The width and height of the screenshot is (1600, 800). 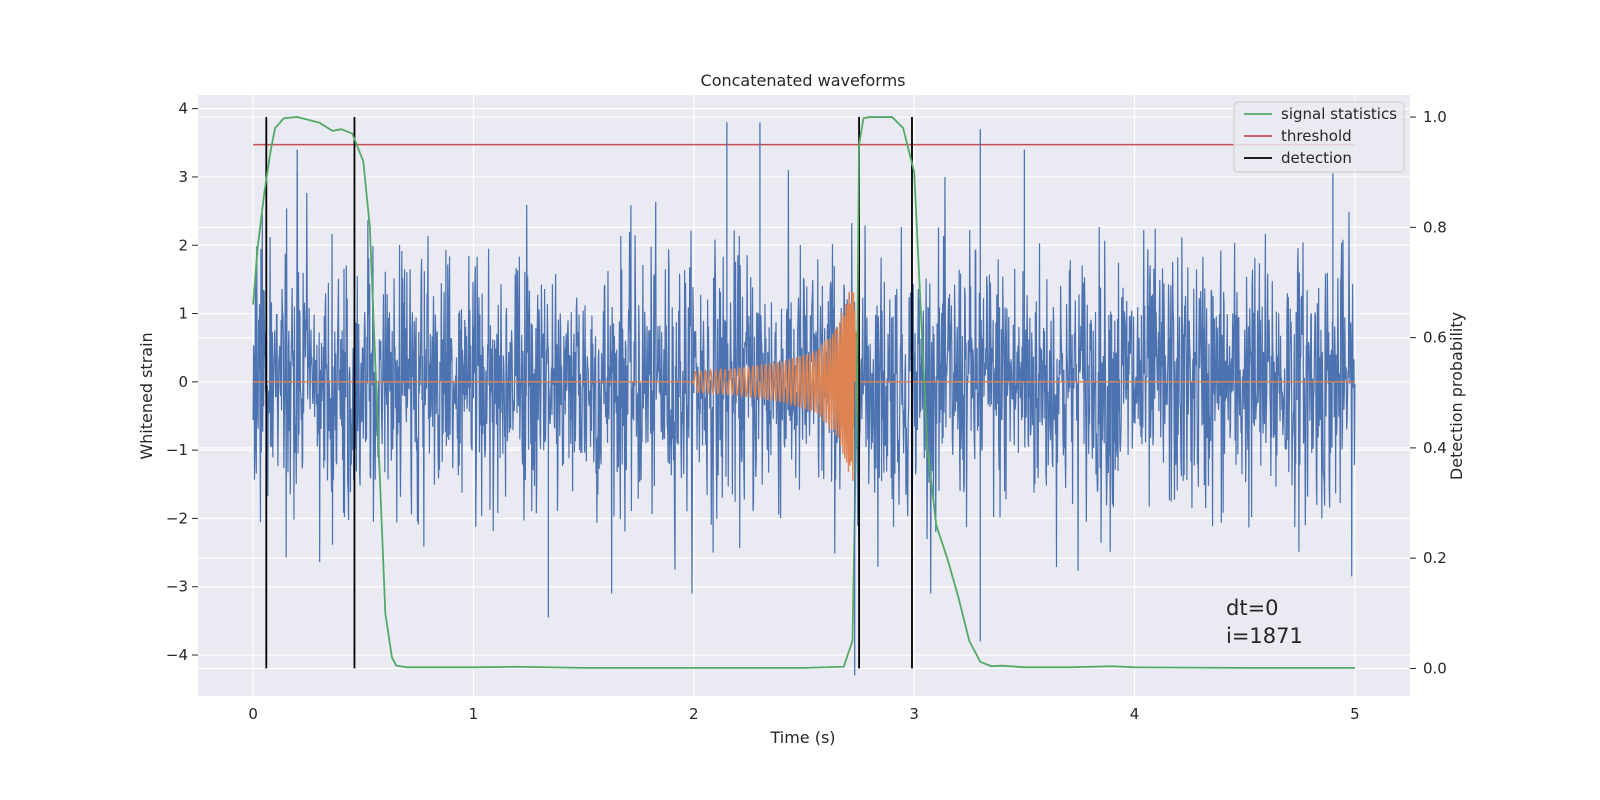 What do you see at coordinates (1135, 714) in the screenshot?
I see `x-tick-label: 4` at bounding box center [1135, 714].